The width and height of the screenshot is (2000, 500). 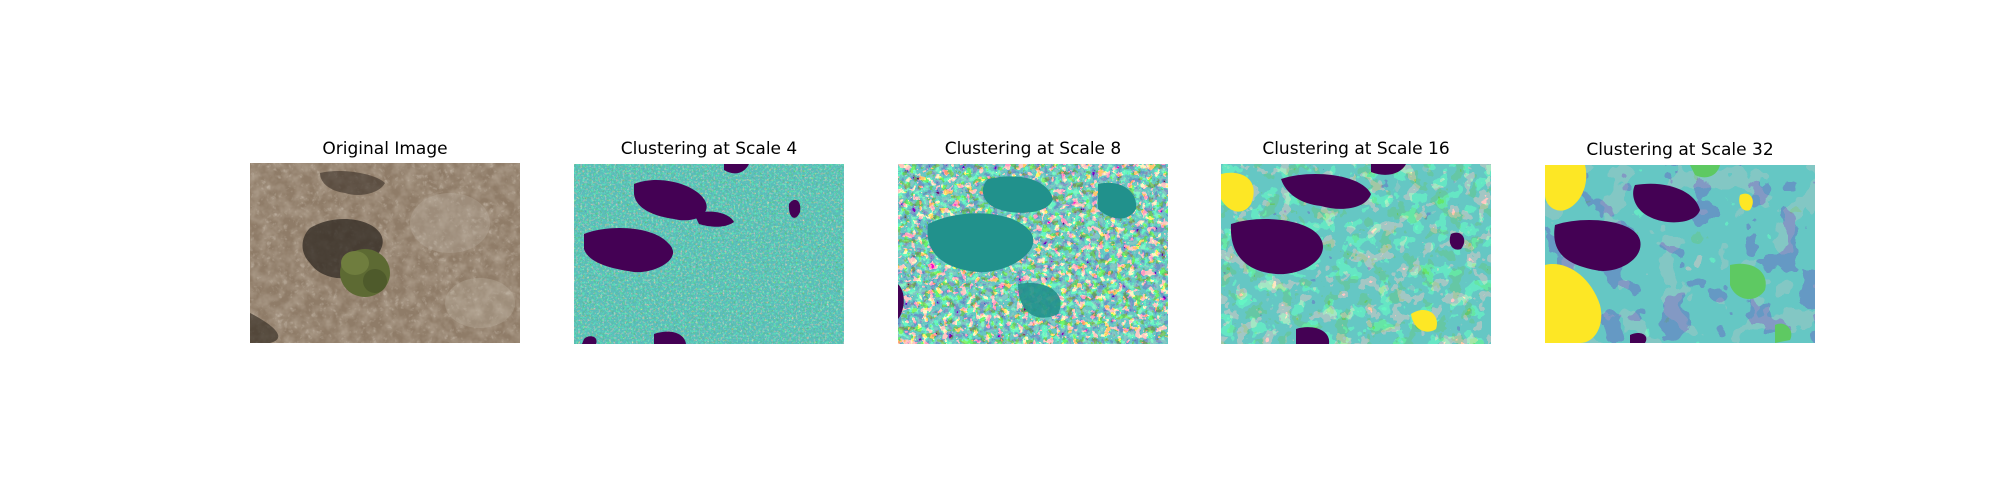 I want to click on panel-title-scale-16: Clustering at Scale 16, so click(x=1356, y=149).